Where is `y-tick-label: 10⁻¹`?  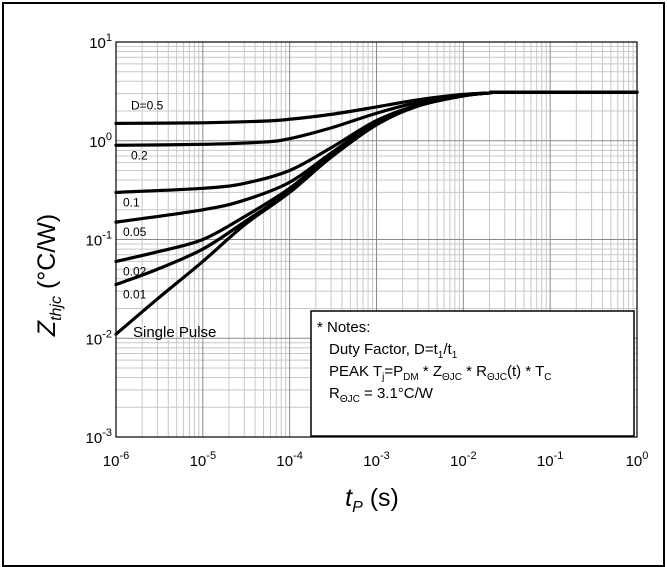 y-tick-label: 10⁻¹ is located at coordinates (99, 240).